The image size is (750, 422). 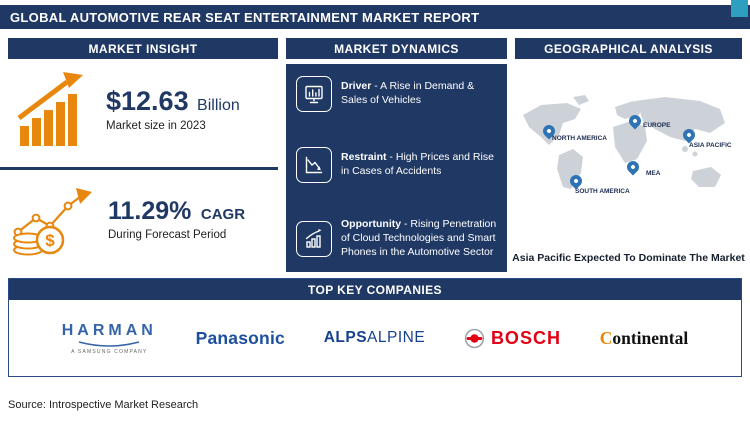 What do you see at coordinates (657, 125) in the screenshot?
I see `europe-label: EUROPE` at bounding box center [657, 125].